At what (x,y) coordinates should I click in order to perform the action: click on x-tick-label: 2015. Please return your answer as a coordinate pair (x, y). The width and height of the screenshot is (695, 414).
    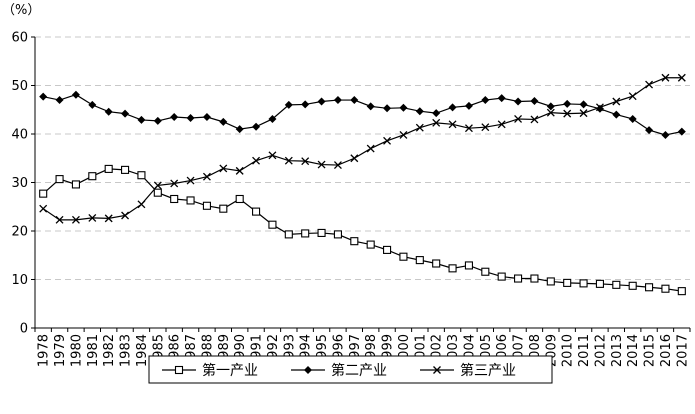
    Looking at the image, I should click on (650, 350).